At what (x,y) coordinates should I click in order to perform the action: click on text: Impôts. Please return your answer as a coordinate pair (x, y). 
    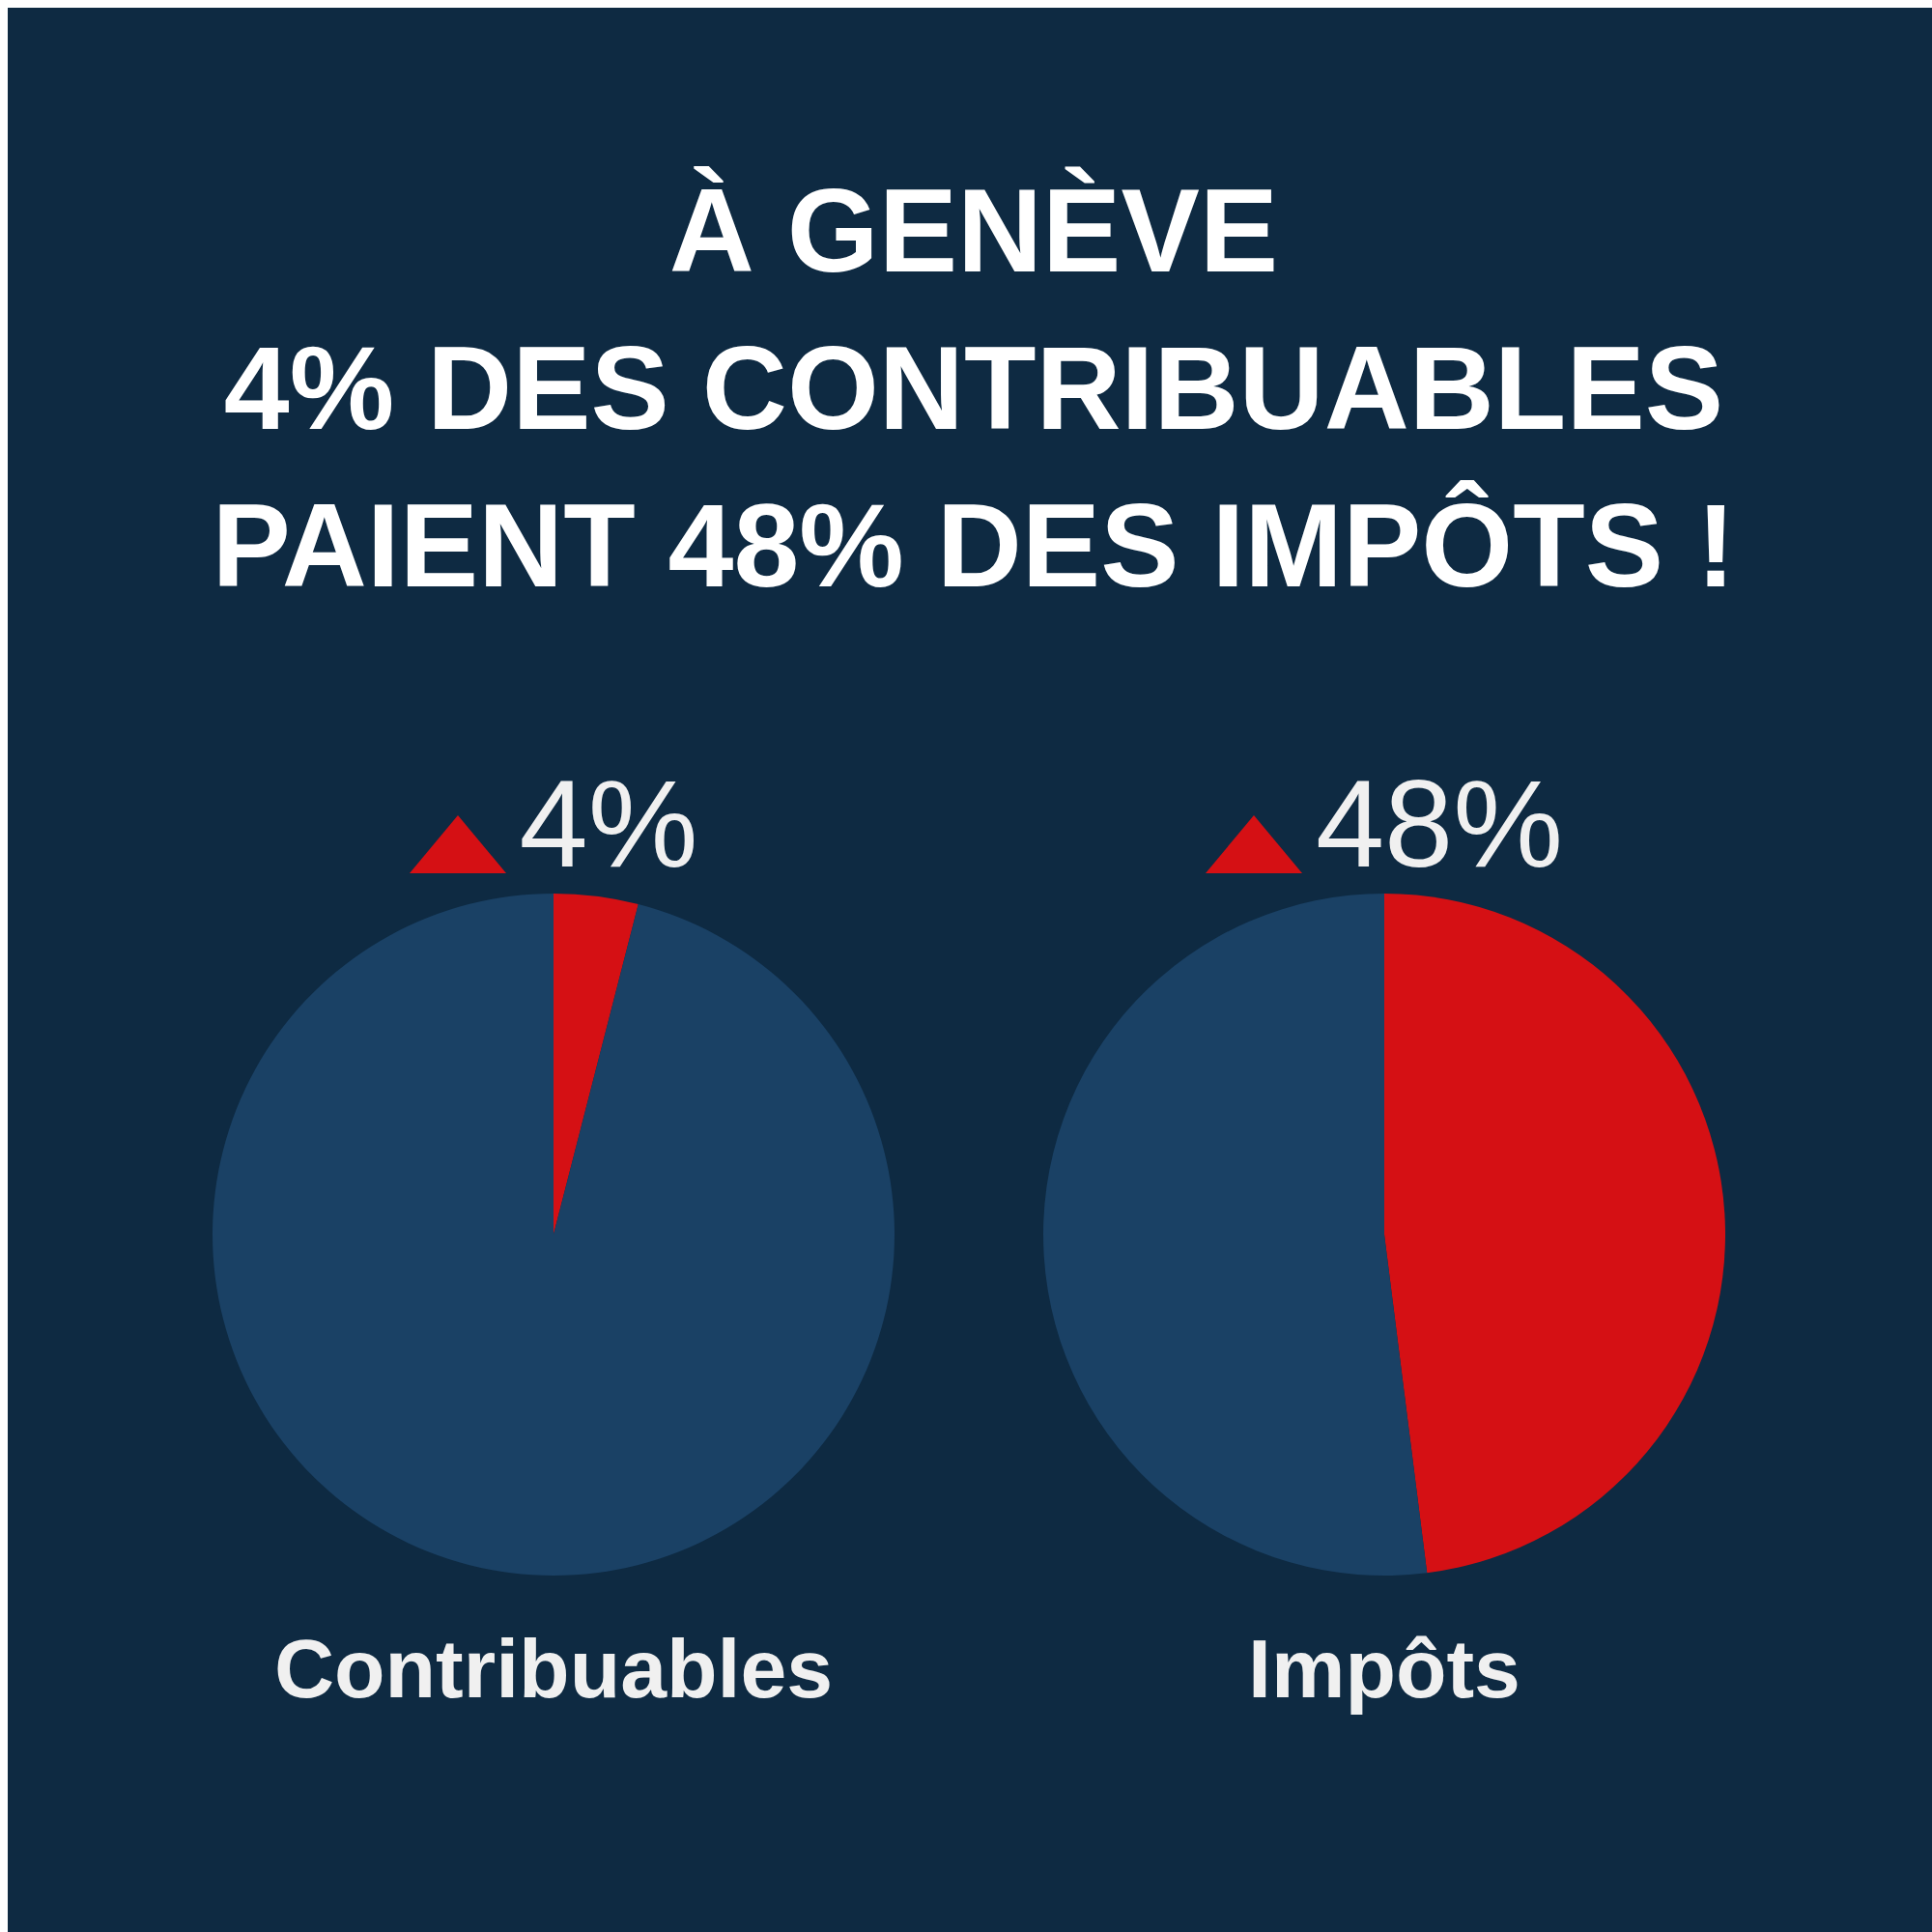
    Looking at the image, I should click on (1384, 1669).